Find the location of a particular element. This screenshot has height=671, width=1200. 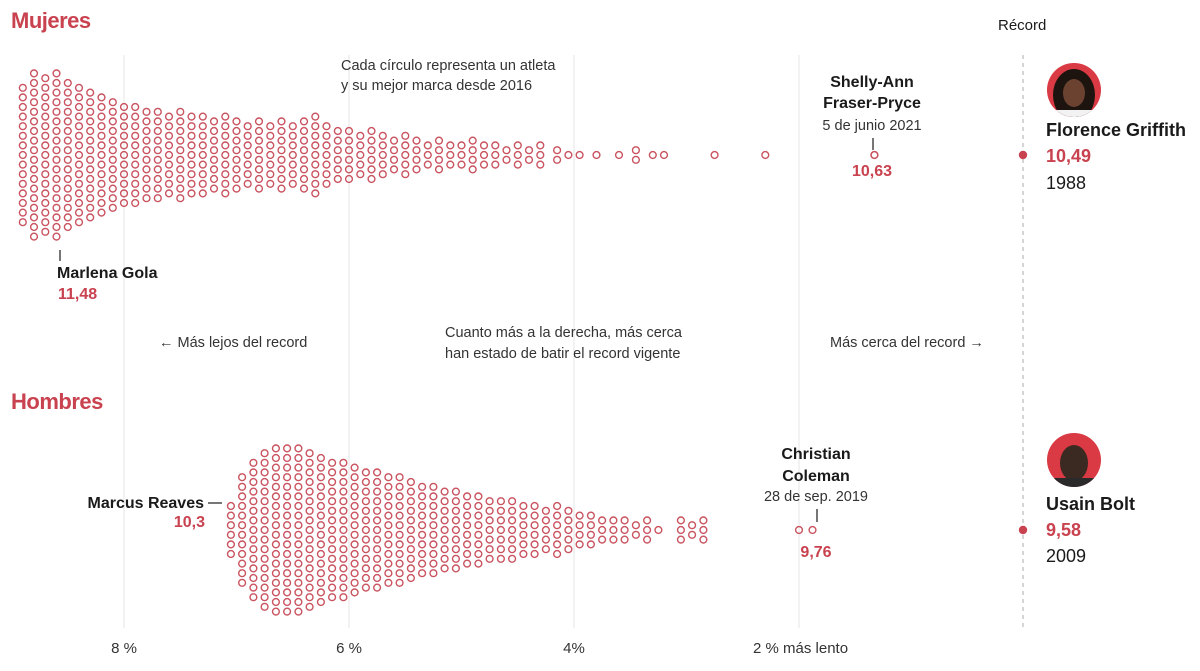

tick-label-2: 2 % más lento is located at coordinates (800, 648).